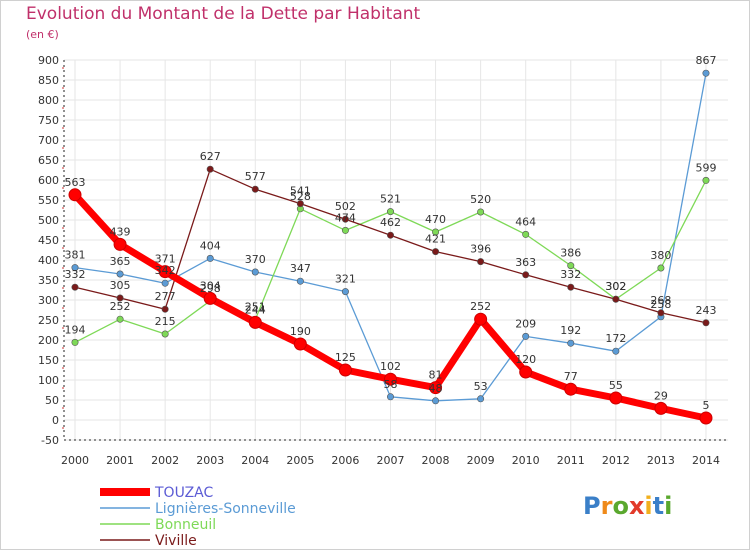  What do you see at coordinates (661, 395) in the screenshot?
I see `data-label: 29` at bounding box center [661, 395].